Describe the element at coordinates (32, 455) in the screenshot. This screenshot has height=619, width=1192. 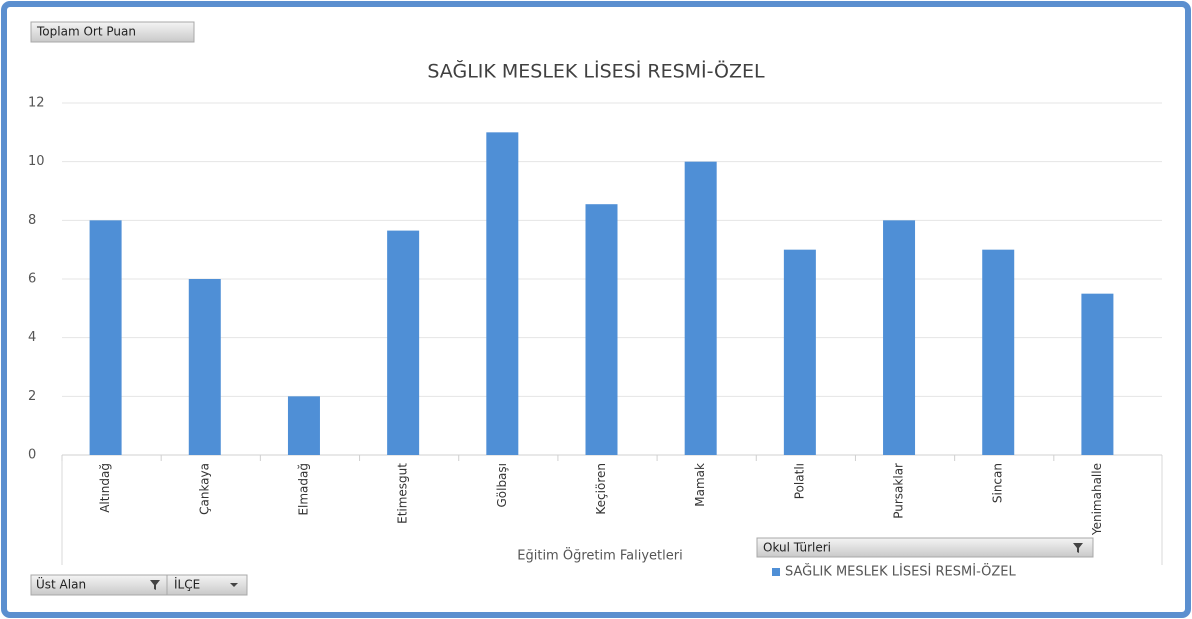
I see `y-tick-label: 0` at that location.